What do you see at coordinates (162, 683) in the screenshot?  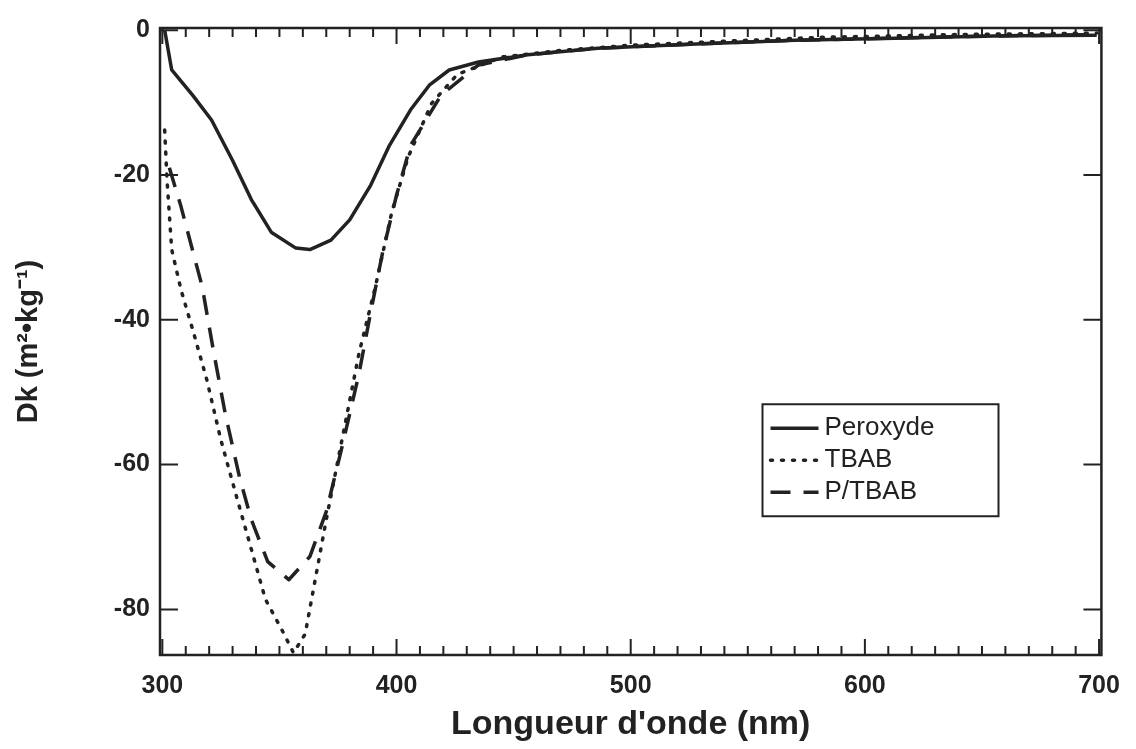 I see `x-tick-label: 300` at bounding box center [162, 683].